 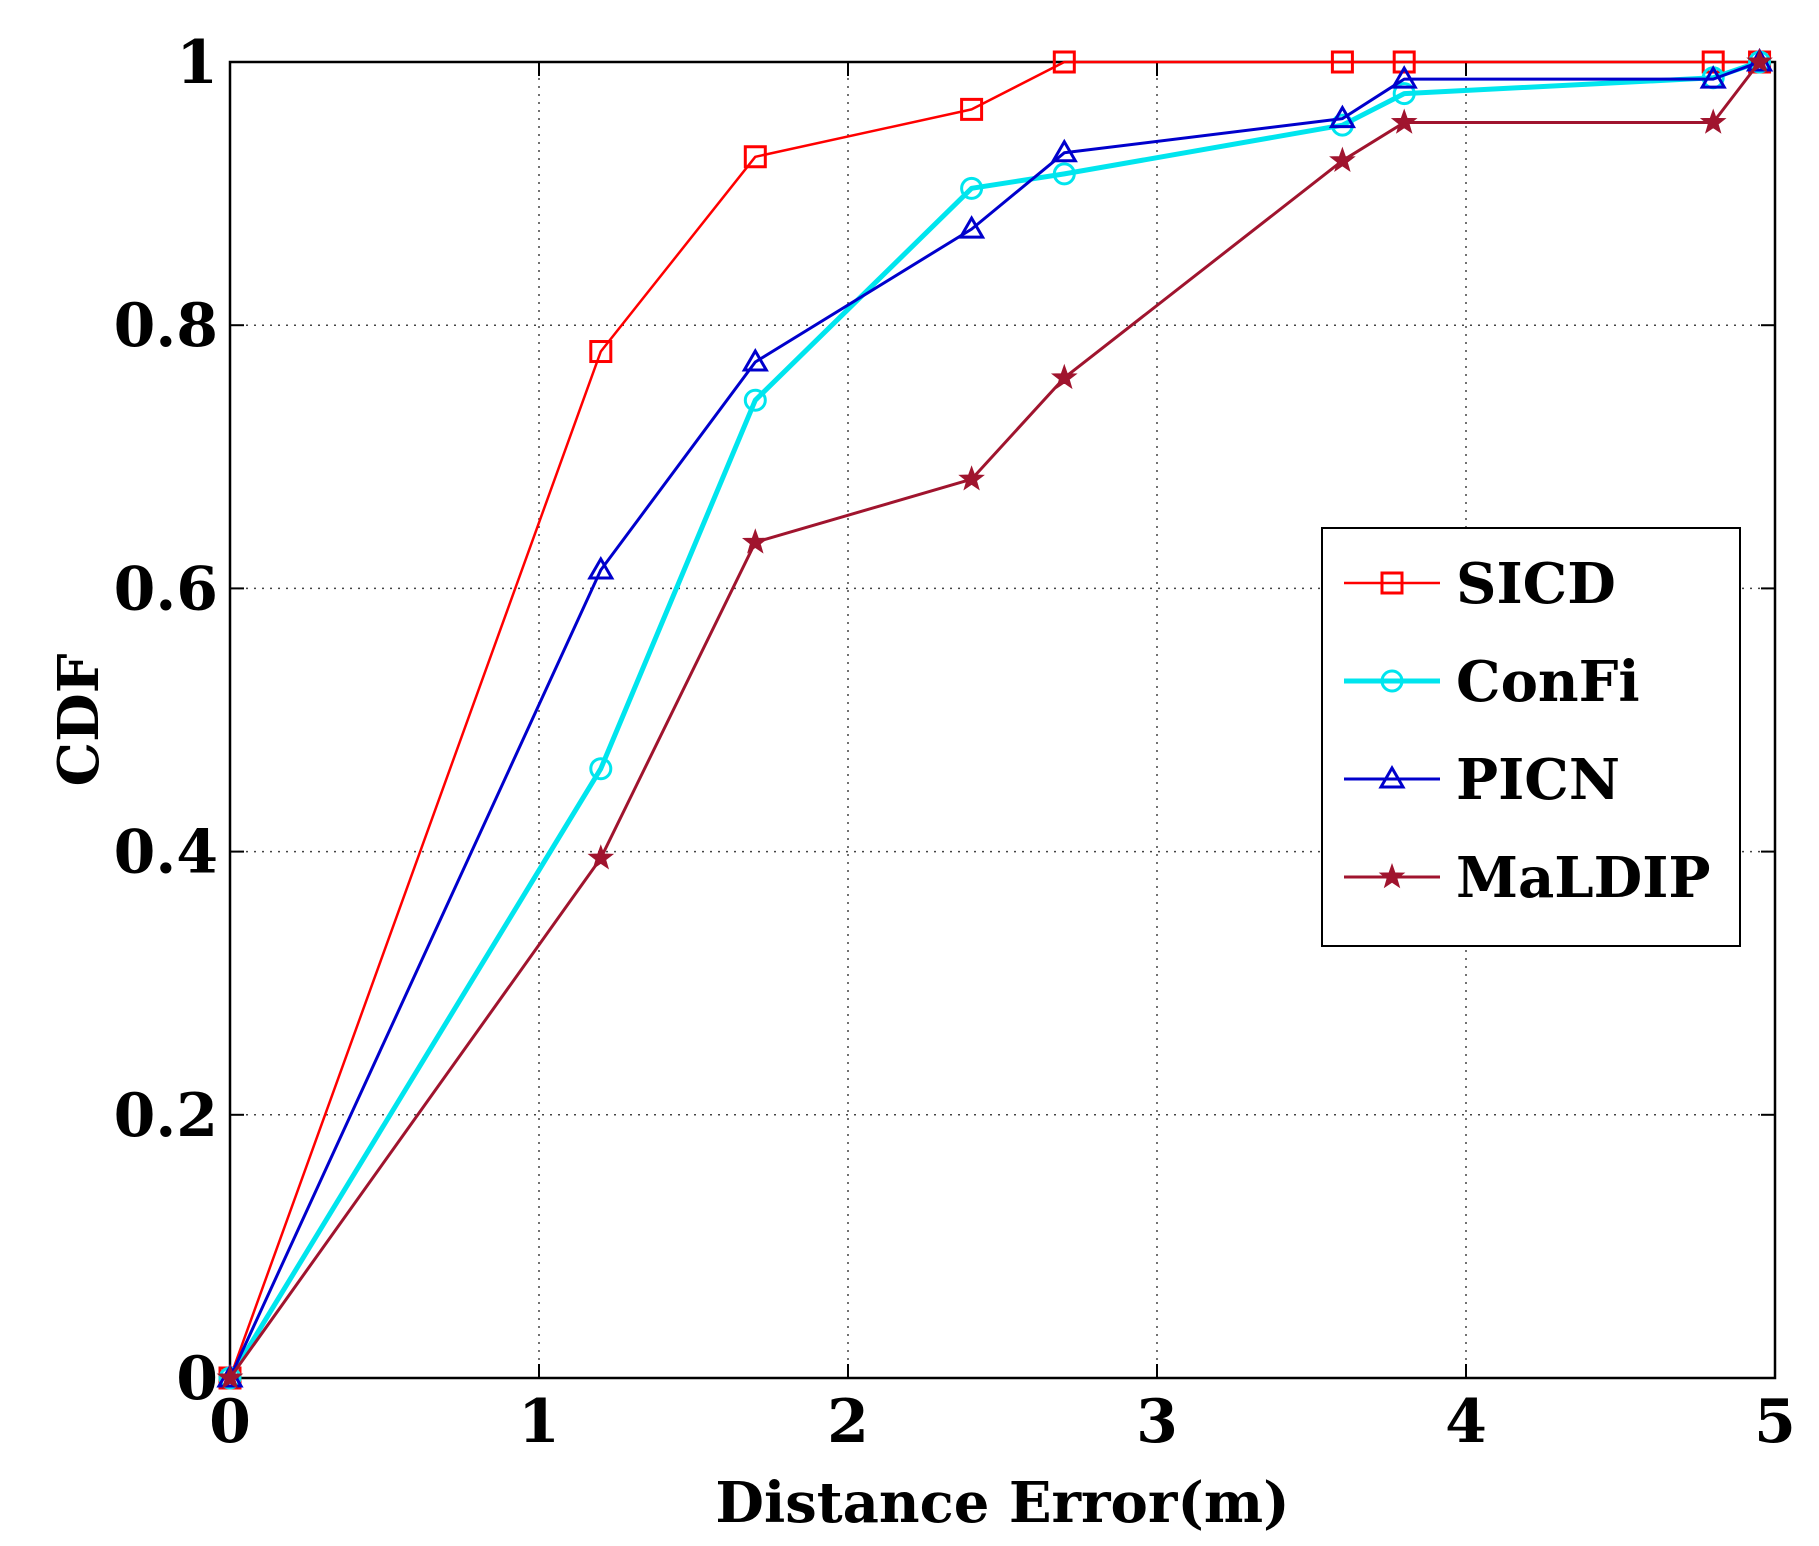 What do you see at coordinates (1392, 681) in the screenshot?
I see `legend-marker-confi` at bounding box center [1392, 681].